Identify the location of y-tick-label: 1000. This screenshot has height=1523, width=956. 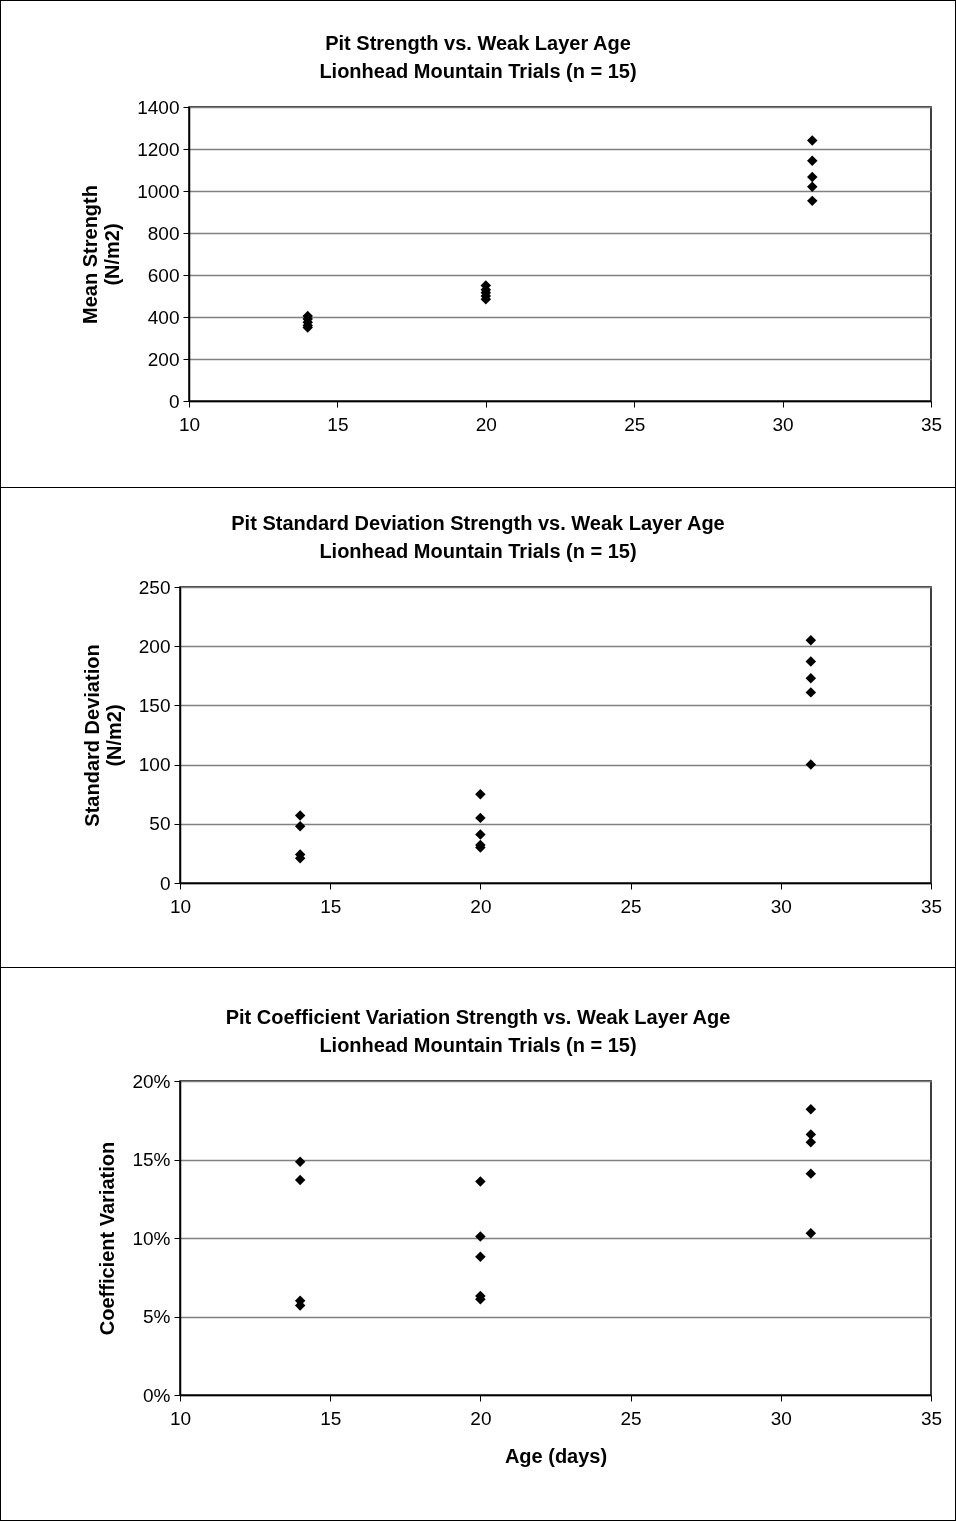
(158, 191).